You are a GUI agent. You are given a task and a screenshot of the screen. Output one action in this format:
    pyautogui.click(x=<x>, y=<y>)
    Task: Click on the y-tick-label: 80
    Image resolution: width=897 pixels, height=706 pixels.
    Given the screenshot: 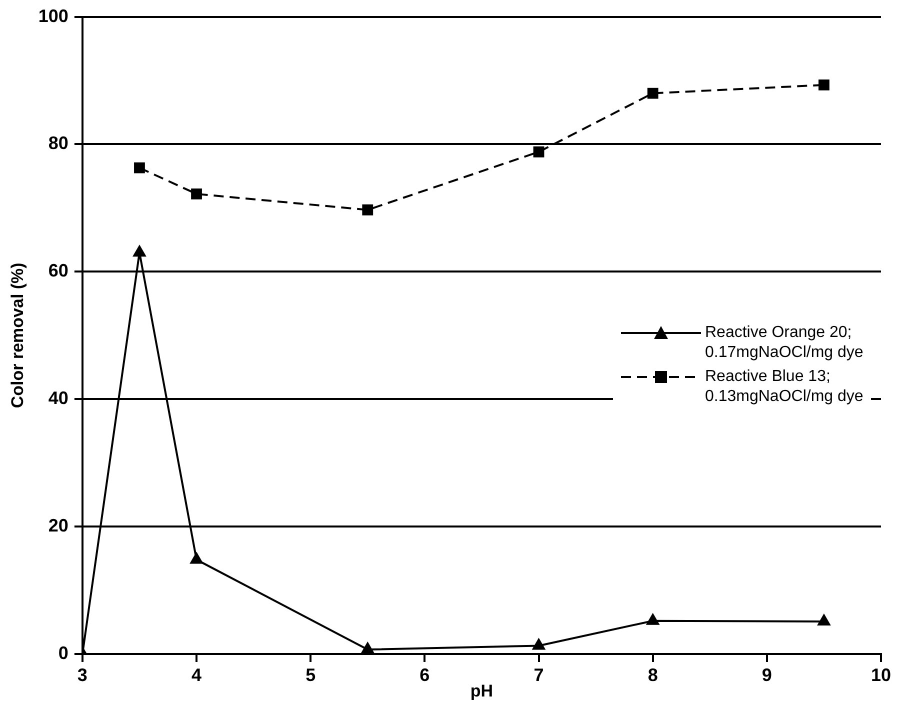 What is the action you would take?
    pyautogui.click(x=58, y=143)
    